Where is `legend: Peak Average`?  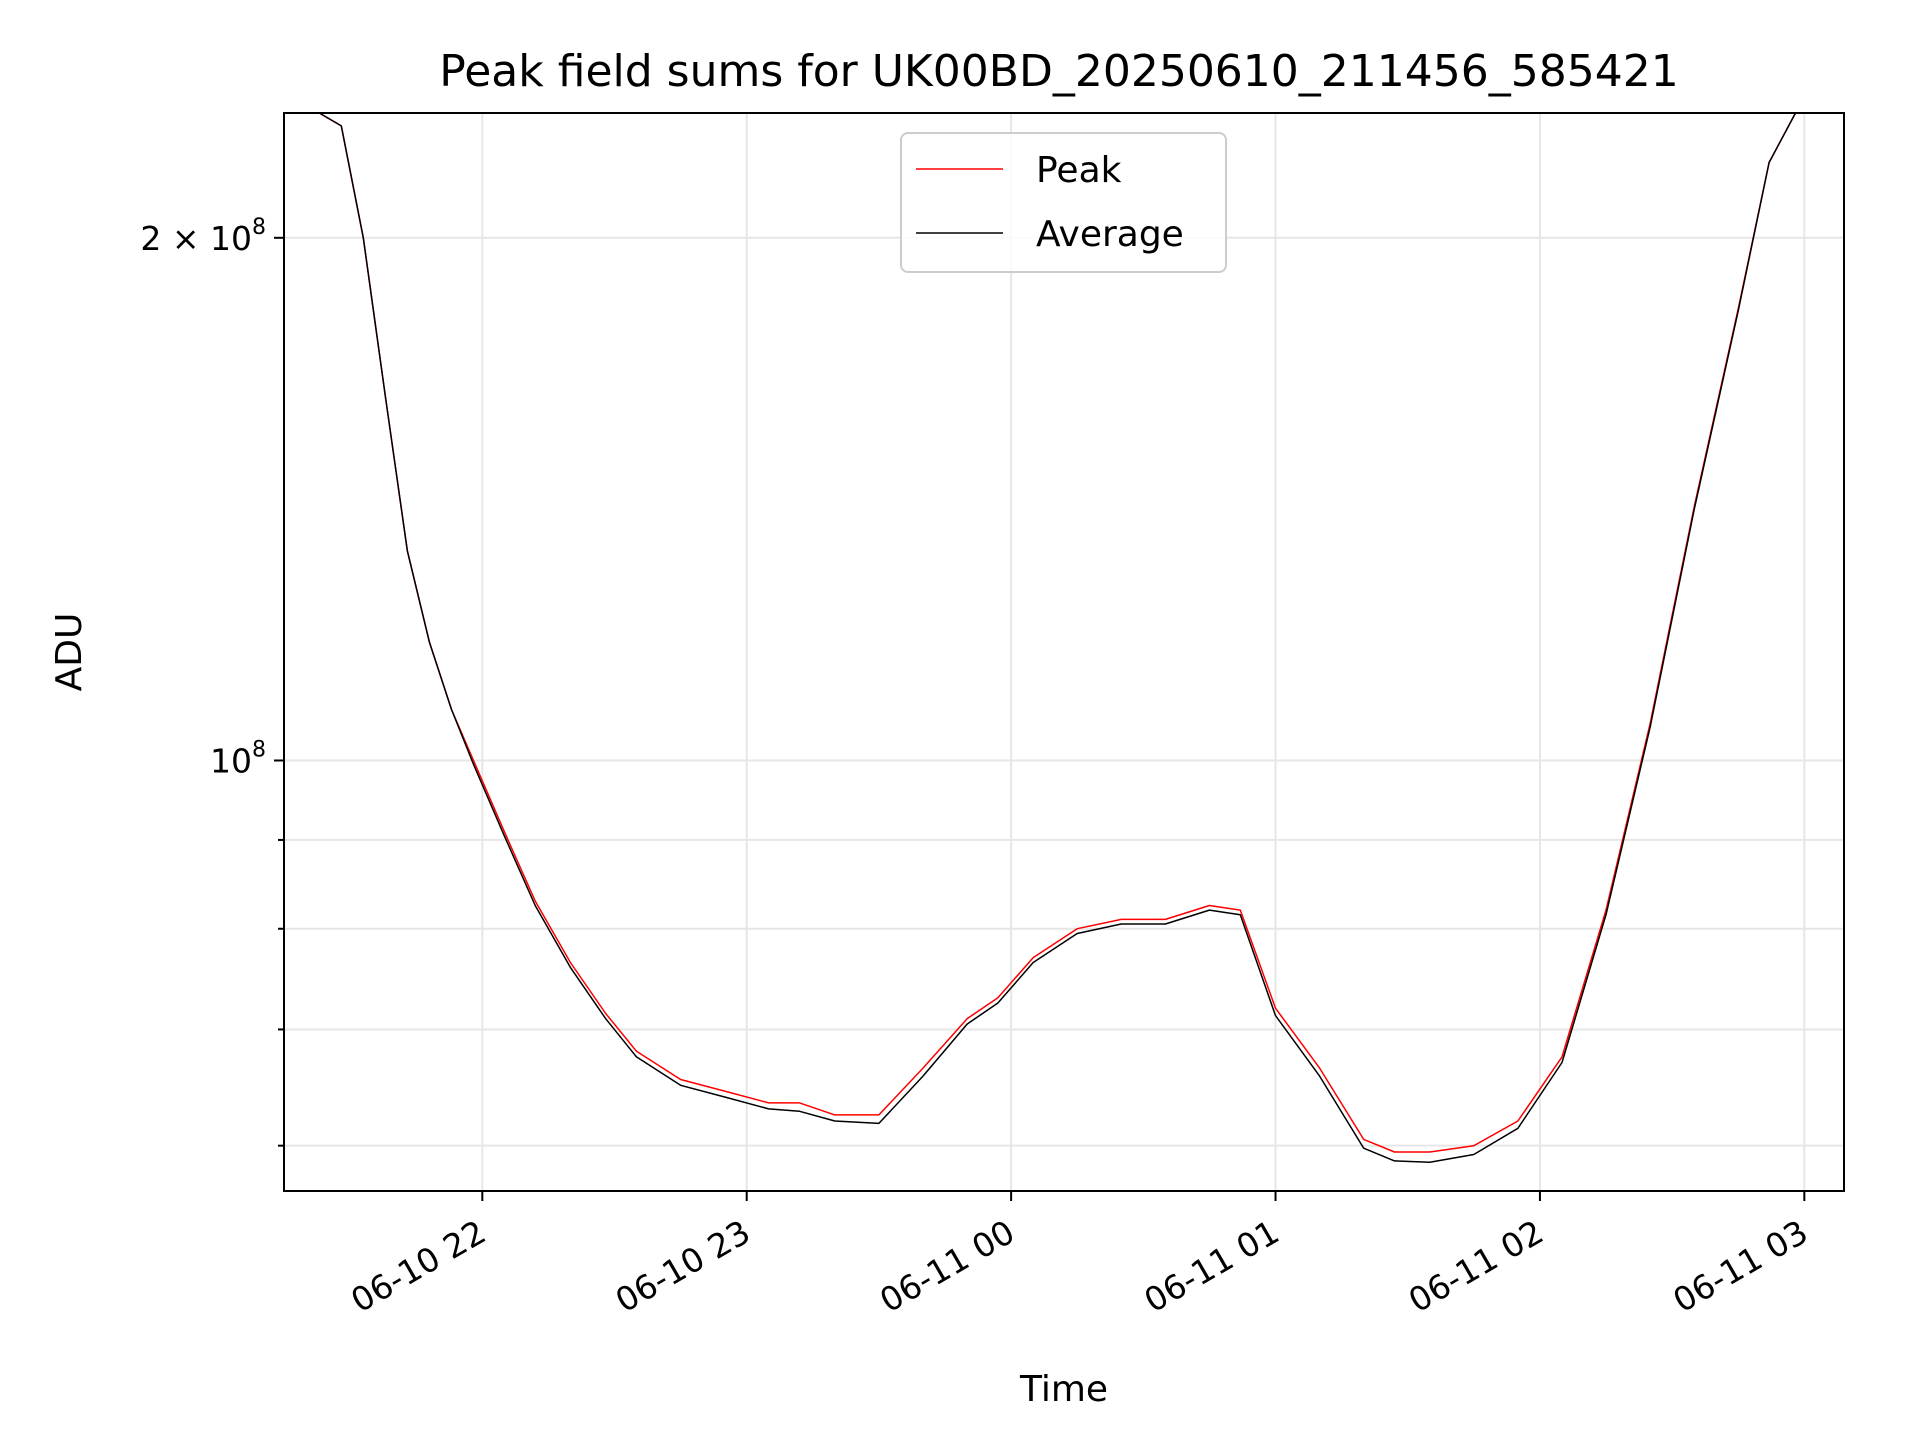 legend: Peak Average is located at coordinates (1063, 202).